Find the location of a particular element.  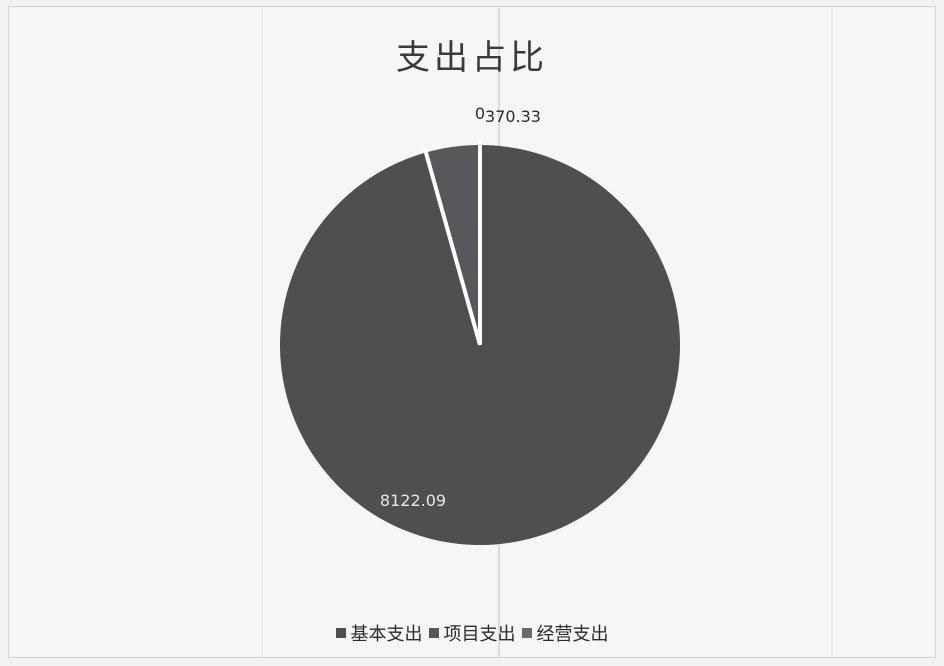

slice-separator is located at coordinates (452, 246).